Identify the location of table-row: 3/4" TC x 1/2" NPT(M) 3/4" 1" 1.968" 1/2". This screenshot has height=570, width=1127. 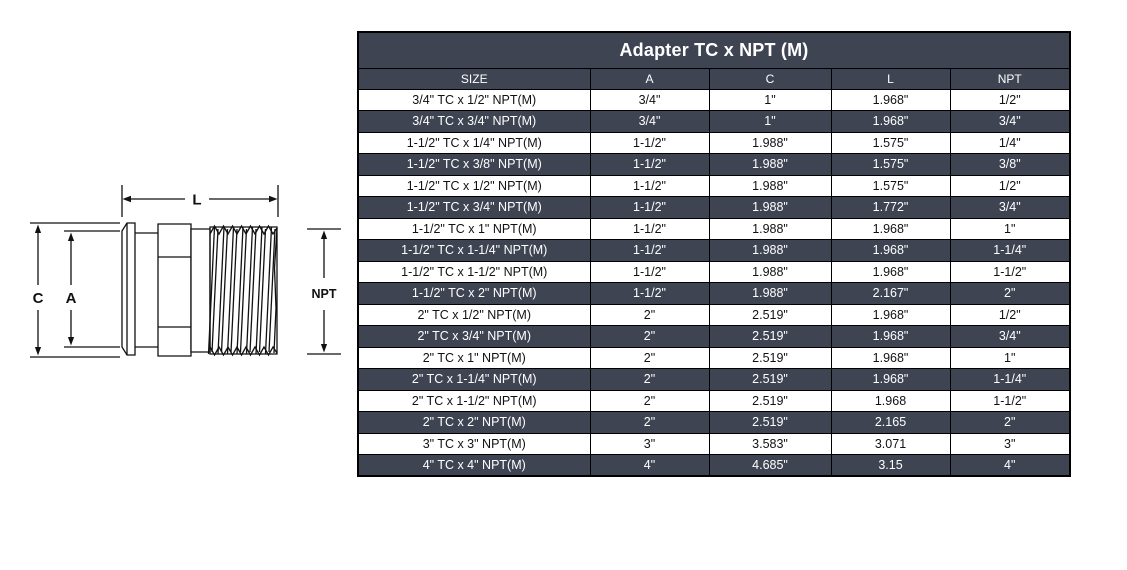
(714, 99).